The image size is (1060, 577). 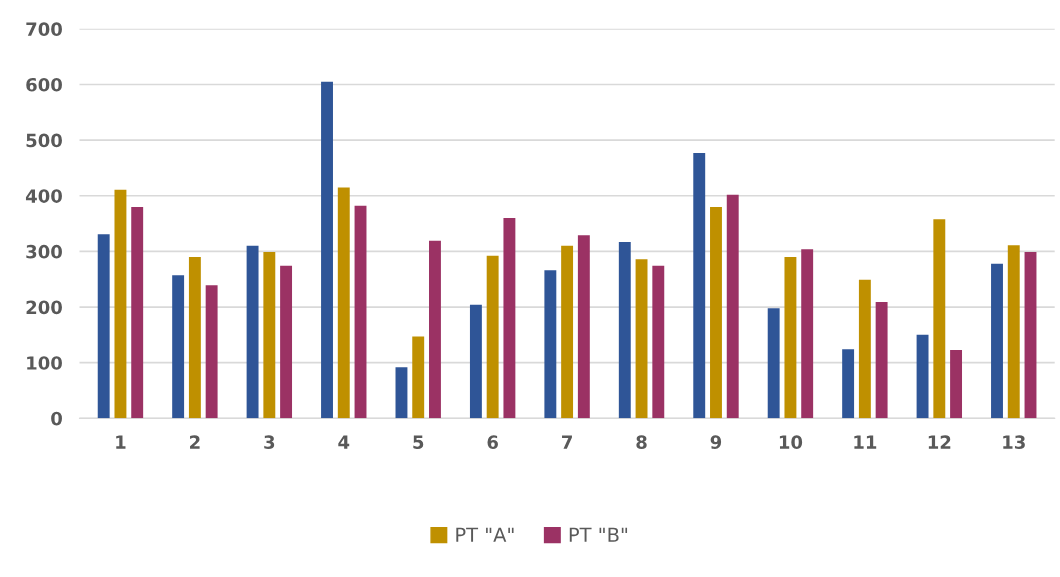 I want to click on y-tick-label: 0, so click(x=56, y=418).